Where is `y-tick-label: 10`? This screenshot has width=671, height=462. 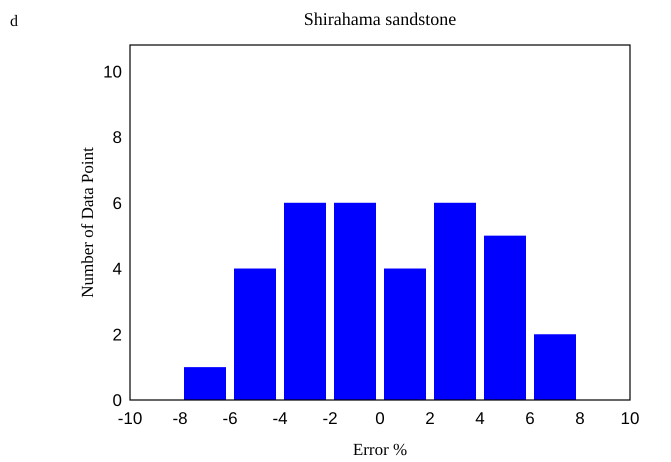 y-tick-label: 10 is located at coordinates (112, 72).